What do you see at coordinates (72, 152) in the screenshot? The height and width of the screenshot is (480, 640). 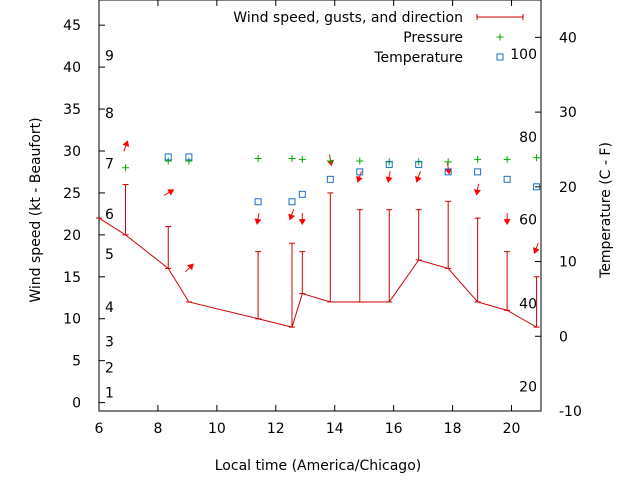 I see `y-tick-label: 30` at bounding box center [72, 152].